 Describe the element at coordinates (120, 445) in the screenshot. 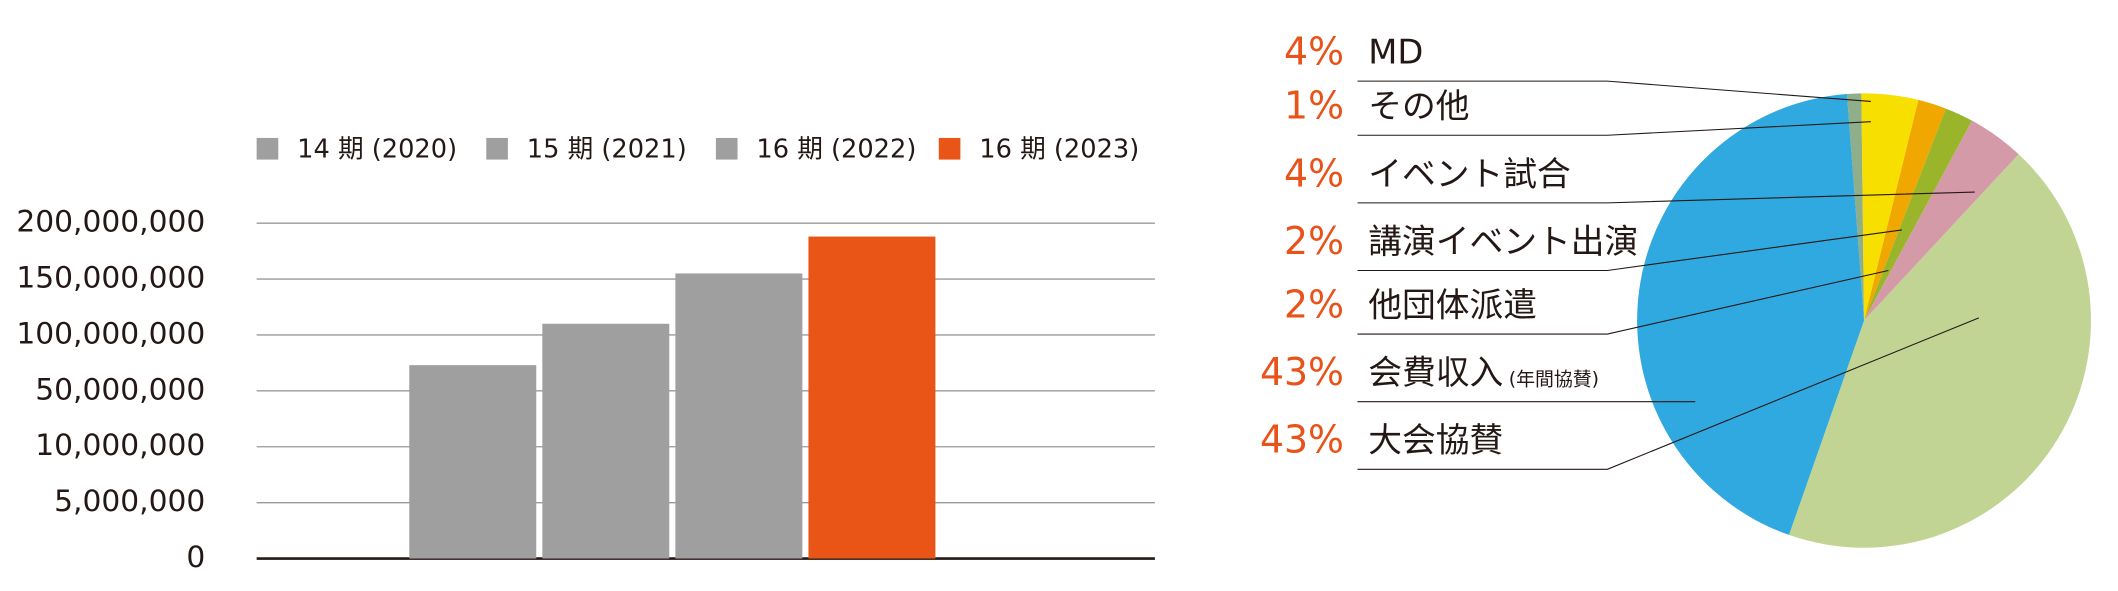

I see `y-tick-label: 10,000,000` at that location.